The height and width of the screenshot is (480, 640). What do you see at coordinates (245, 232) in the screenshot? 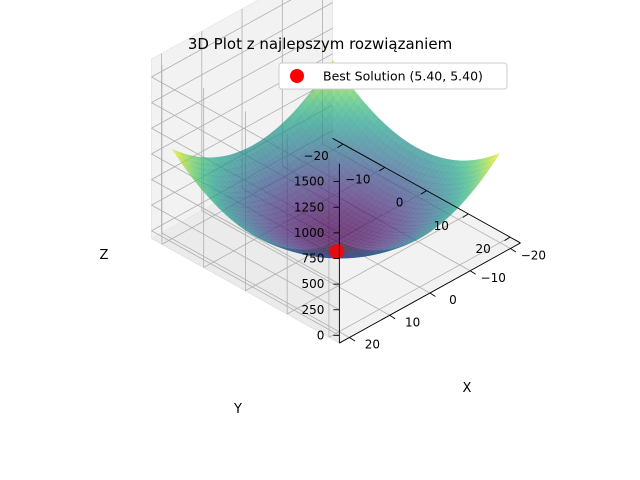
I see `grid-line-z-left` at bounding box center [245, 232].